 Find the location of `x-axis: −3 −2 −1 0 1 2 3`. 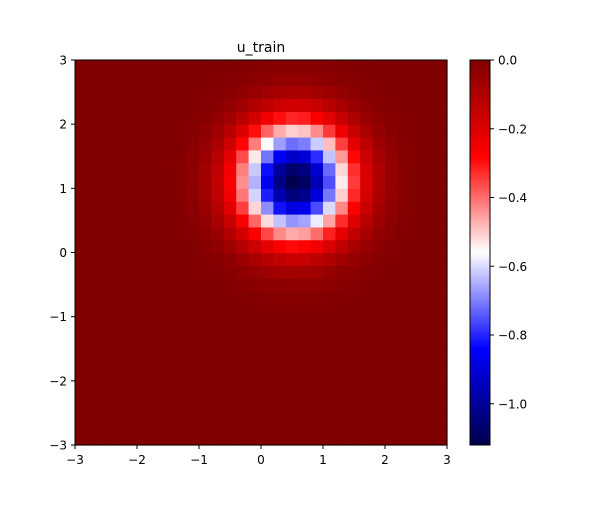

x-axis: −3 −2 −1 0 1 2 3 is located at coordinates (258, 456).